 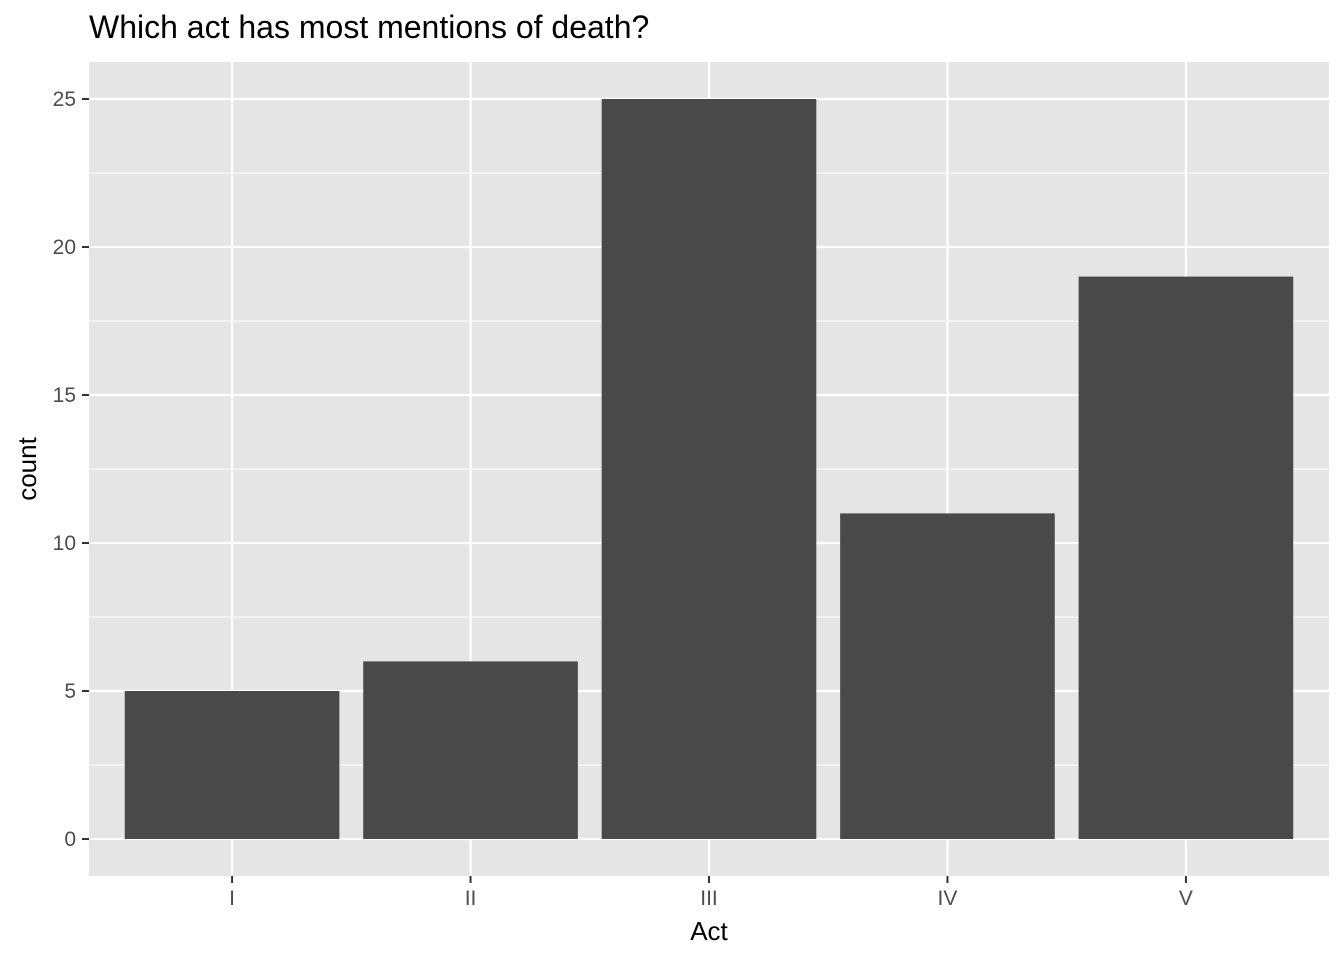 I want to click on bar-I, so click(x=232, y=765).